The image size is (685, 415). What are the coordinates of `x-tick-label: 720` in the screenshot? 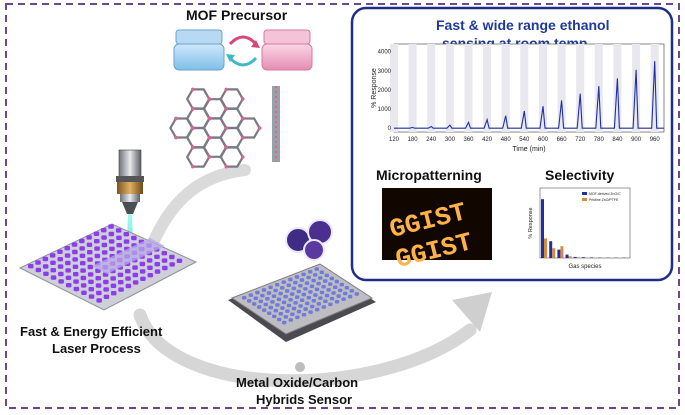 It's located at (580, 140).